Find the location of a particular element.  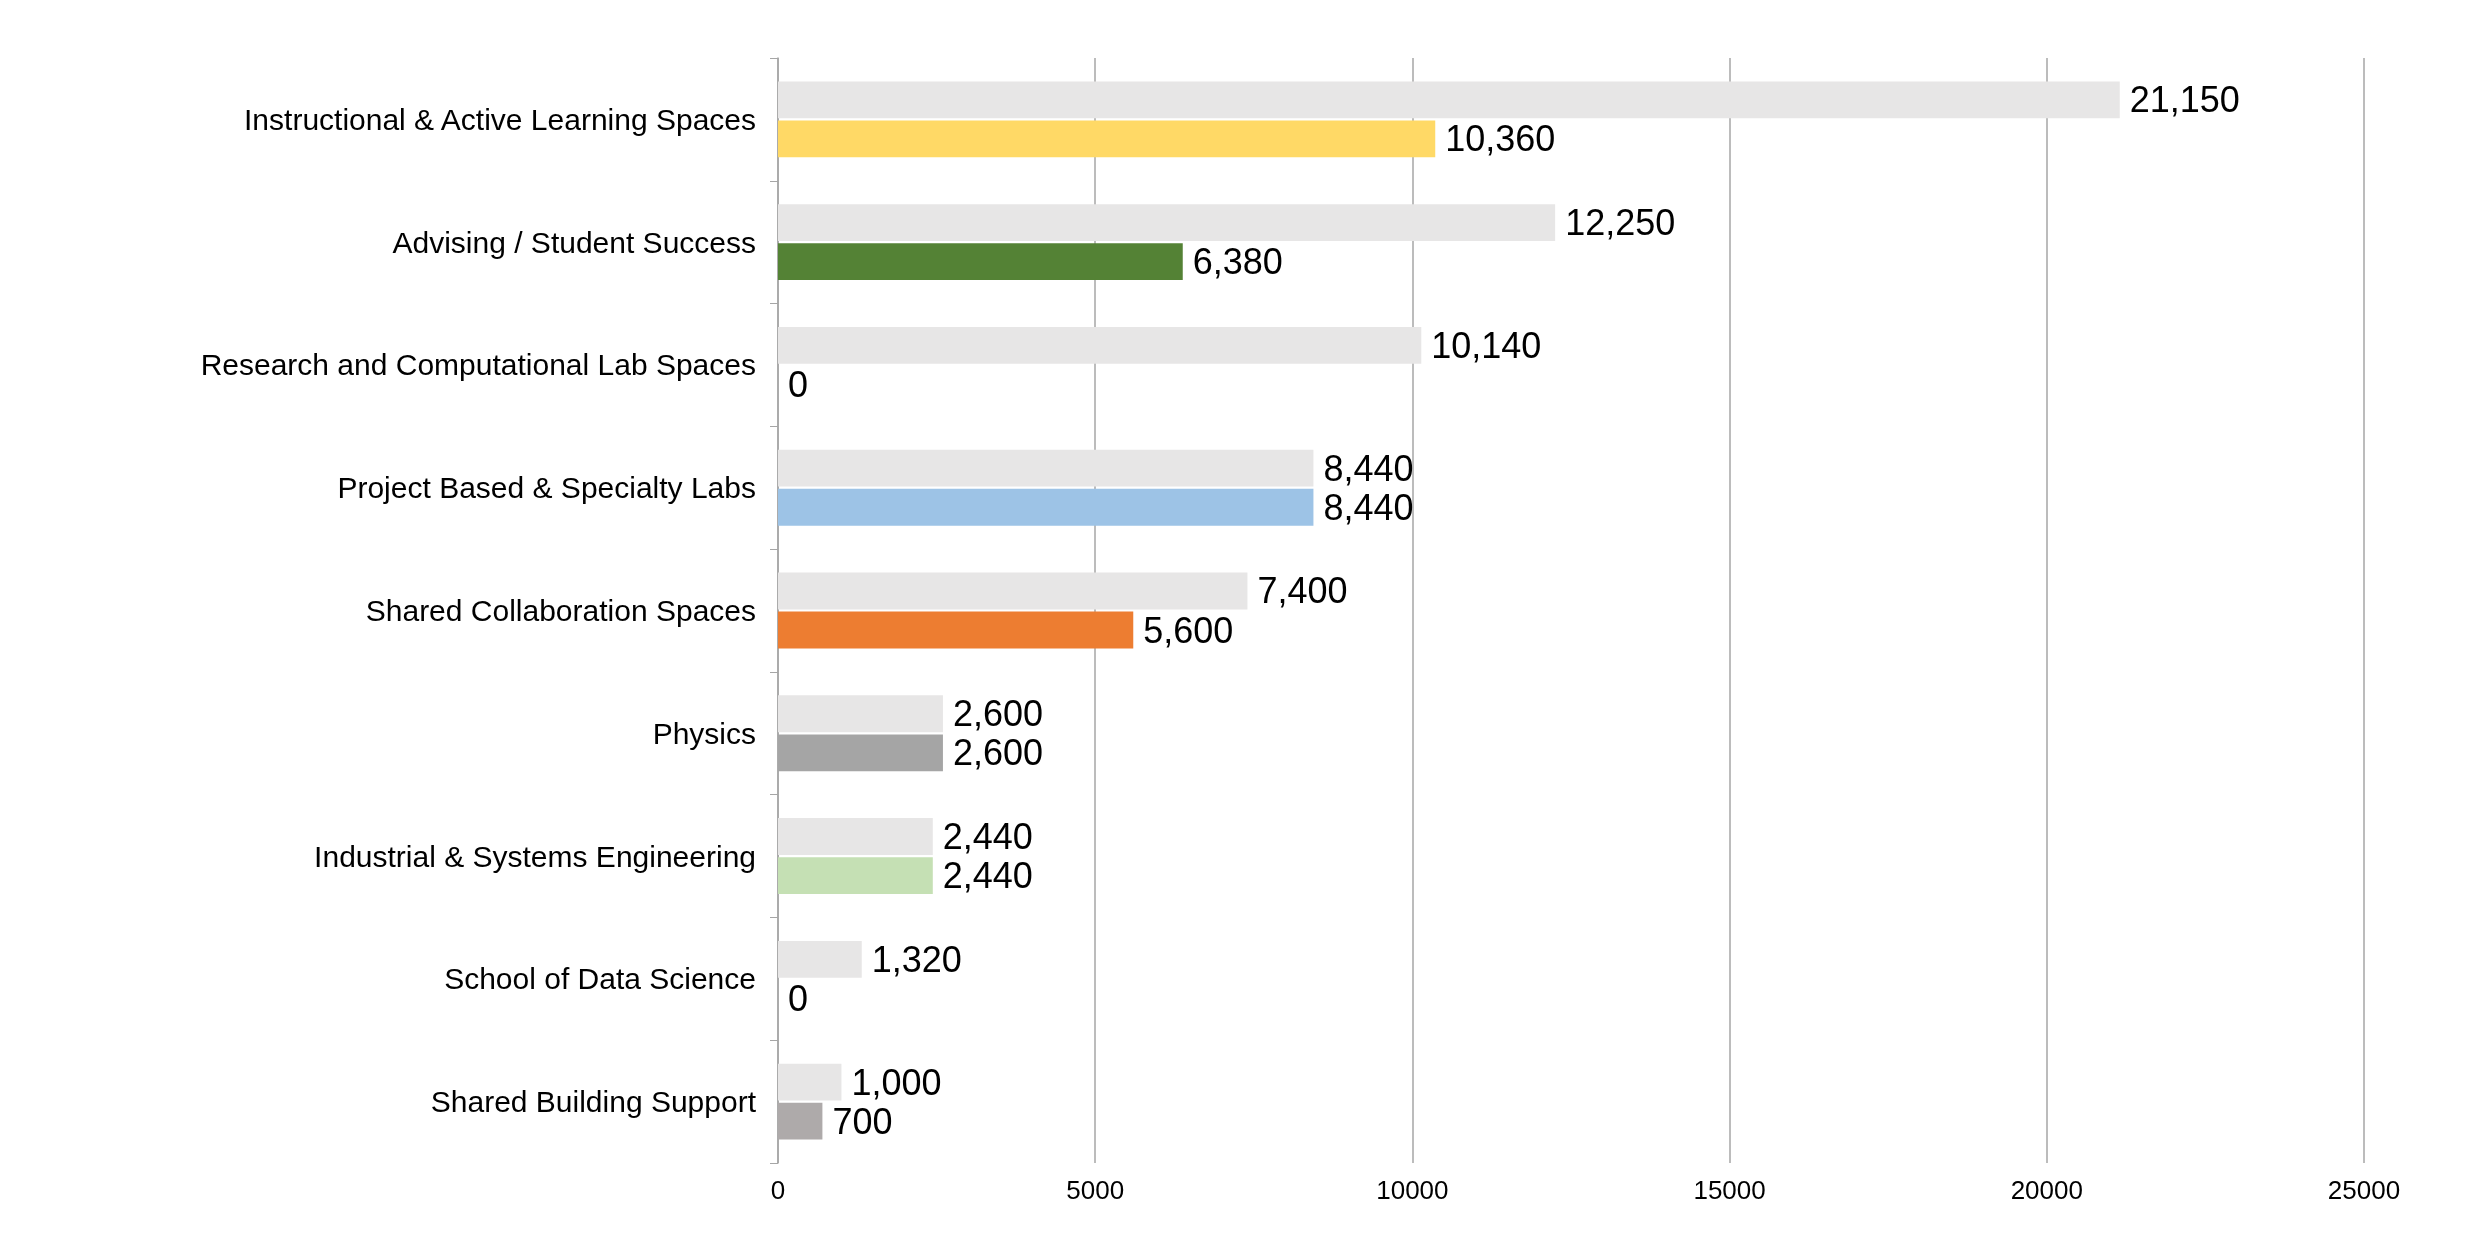

x-tick-label: 0 is located at coordinates (778, 1190).